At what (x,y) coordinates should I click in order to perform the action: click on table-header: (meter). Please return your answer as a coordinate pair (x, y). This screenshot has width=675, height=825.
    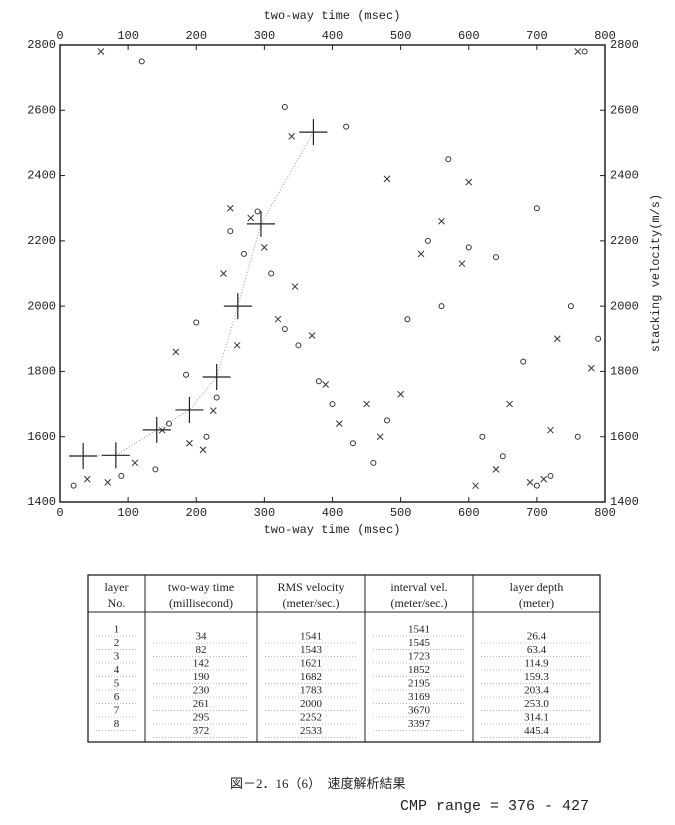
    Looking at the image, I should click on (536, 603).